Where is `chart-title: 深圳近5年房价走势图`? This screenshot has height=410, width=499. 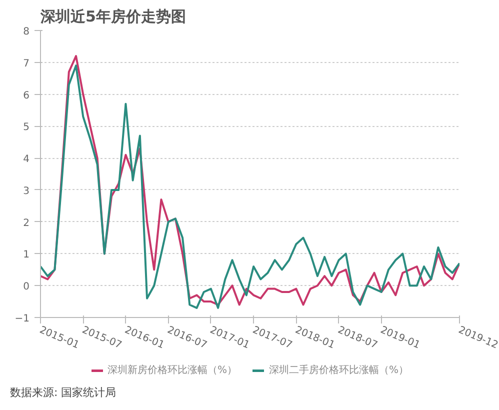 chart-title: 深圳近5年房价走势图 is located at coordinates (113, 17).